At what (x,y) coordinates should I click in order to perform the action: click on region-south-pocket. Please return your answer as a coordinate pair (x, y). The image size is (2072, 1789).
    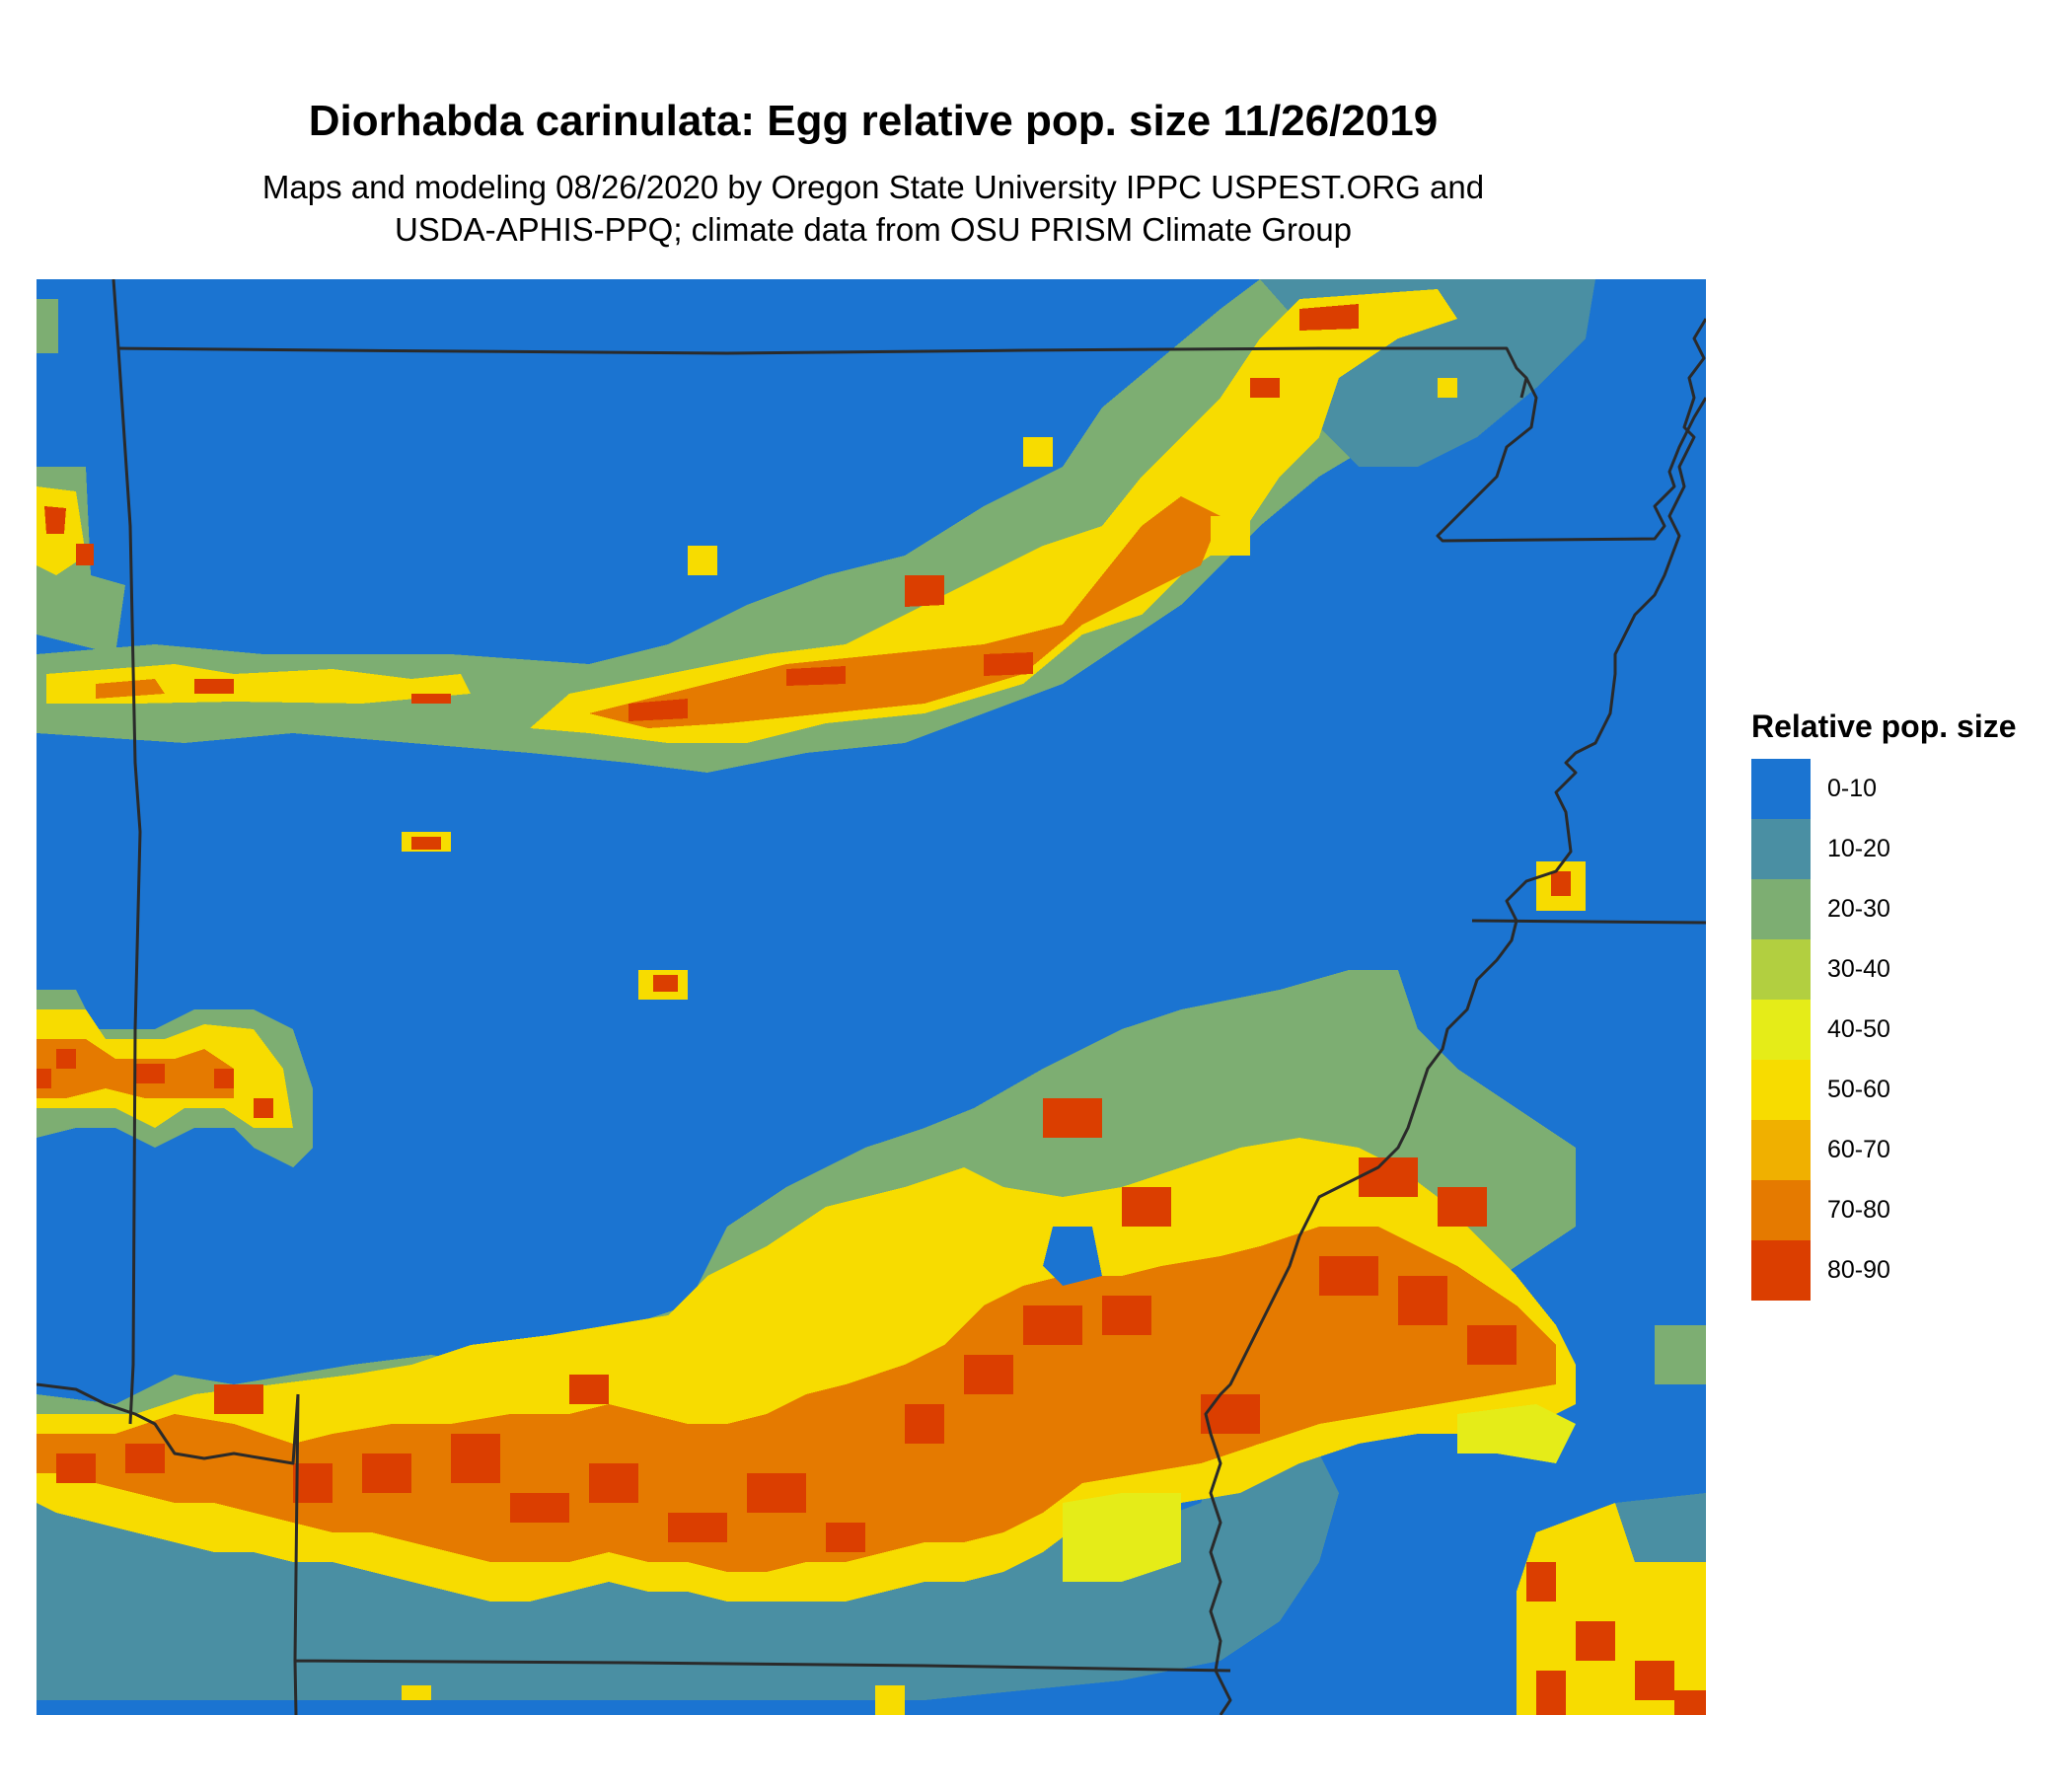
    Looking at the image, I should click on (1073, 1256).